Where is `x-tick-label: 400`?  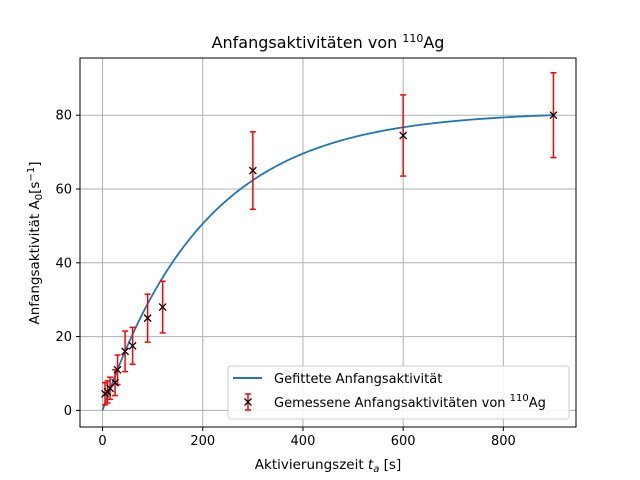
x-tick-label: 400 is located at coordinates (303, 441).